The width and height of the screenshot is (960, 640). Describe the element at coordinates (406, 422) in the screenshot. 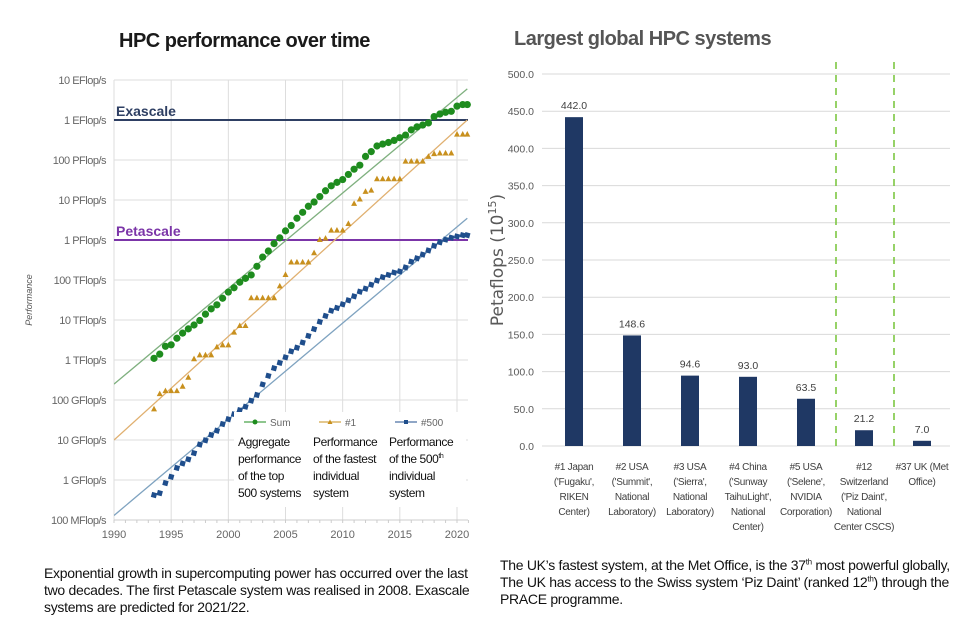

I see `legend-marker-500th` at that location.